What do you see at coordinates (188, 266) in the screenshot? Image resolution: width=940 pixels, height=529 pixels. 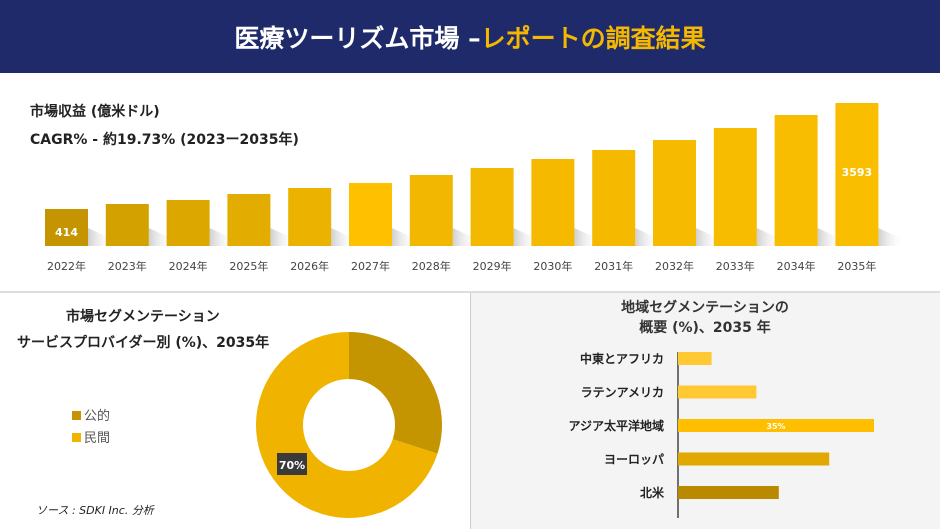 I see `year-tick-label: 2024年` at bounding box center [188, 266].